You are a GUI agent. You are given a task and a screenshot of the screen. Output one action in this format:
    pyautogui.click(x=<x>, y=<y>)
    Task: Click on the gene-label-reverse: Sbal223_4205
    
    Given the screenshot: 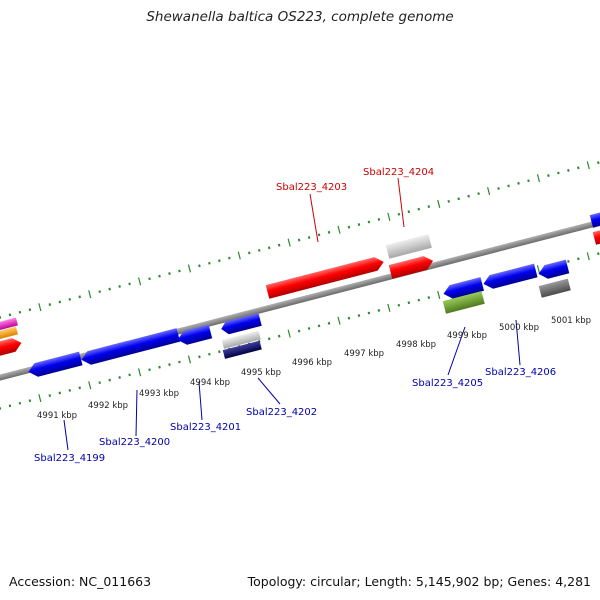 What is the action you would take?
    pyautogui.click(x=447, y=383)
    